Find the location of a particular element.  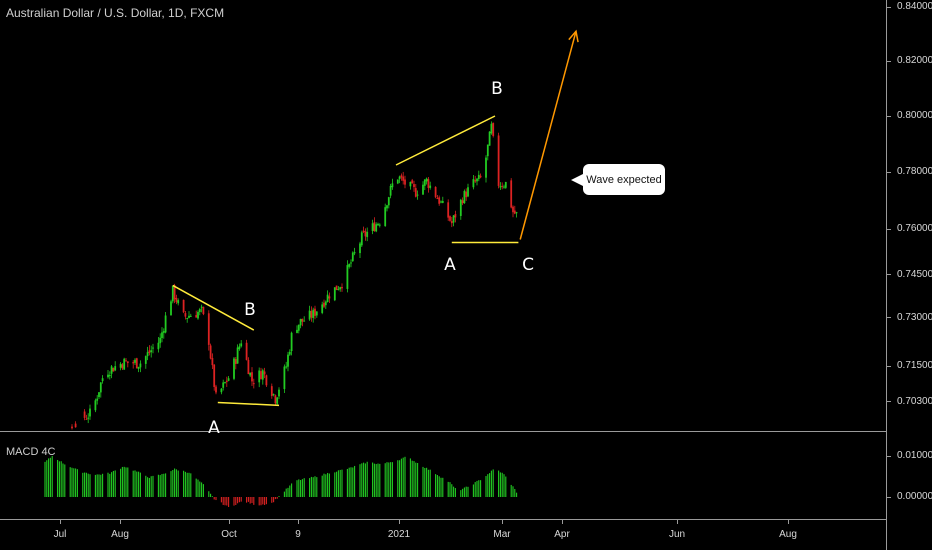

x-tick-label: 2021 is located at coordinates (399, 534).